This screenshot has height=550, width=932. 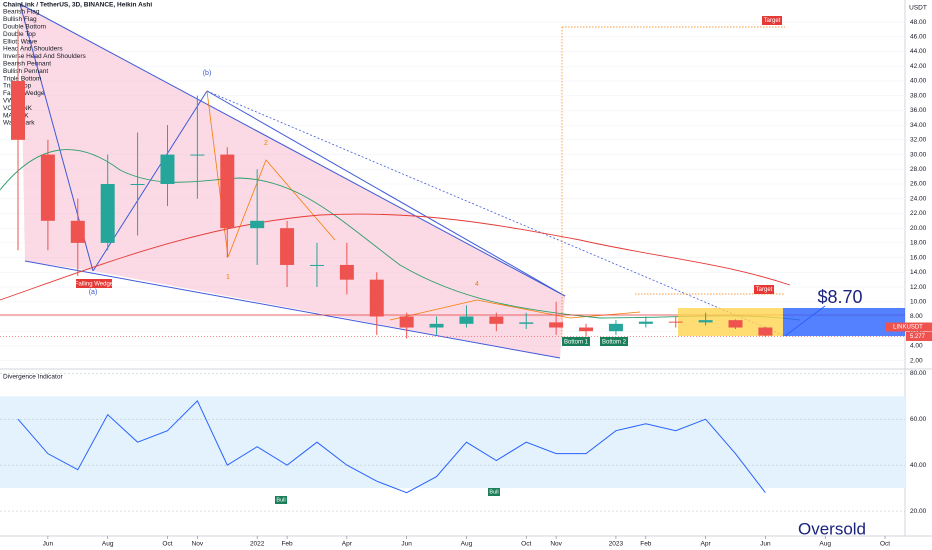 What do you see at coordinates (918, 301) in the screenshot?
I see `y-tick-label: 10.00` at bounding box center [918, 301].